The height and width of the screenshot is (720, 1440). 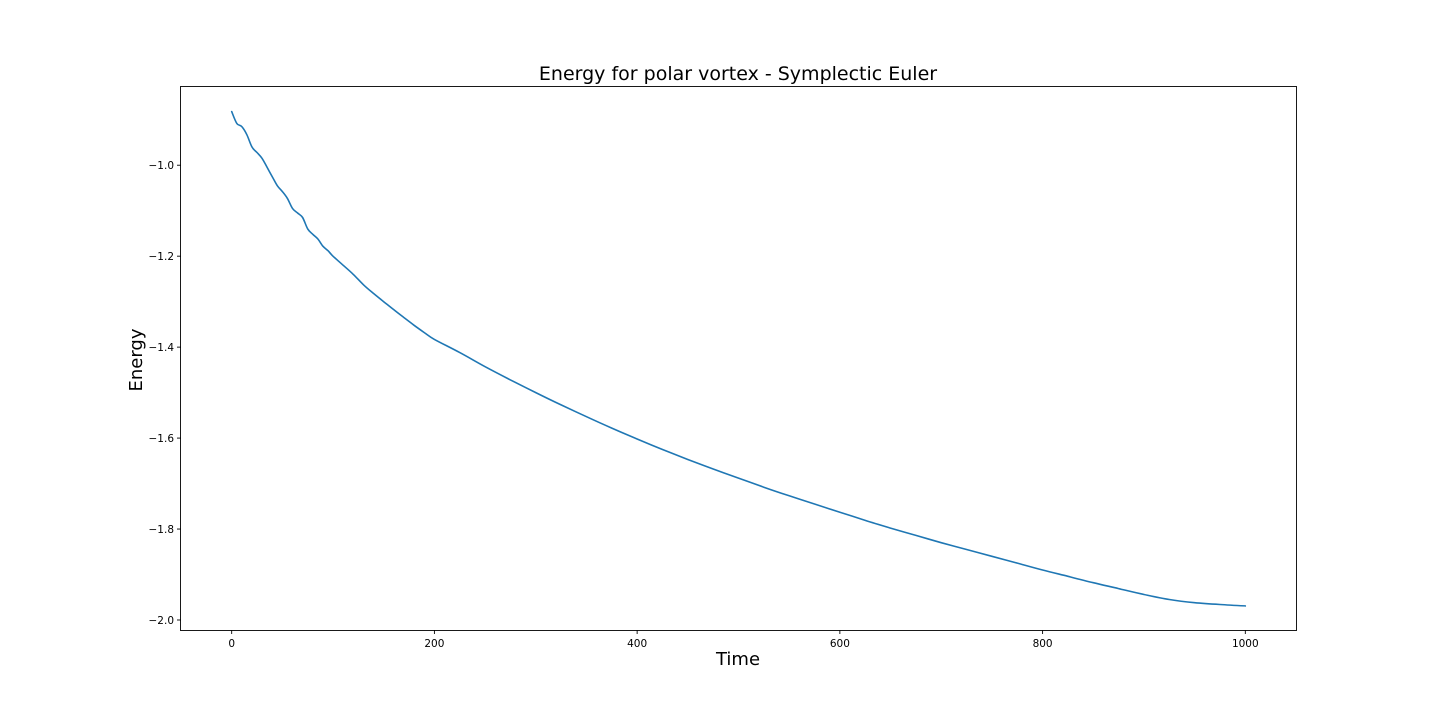 I want to click on x-tick-label: 800, so click(x=1043, y=644).